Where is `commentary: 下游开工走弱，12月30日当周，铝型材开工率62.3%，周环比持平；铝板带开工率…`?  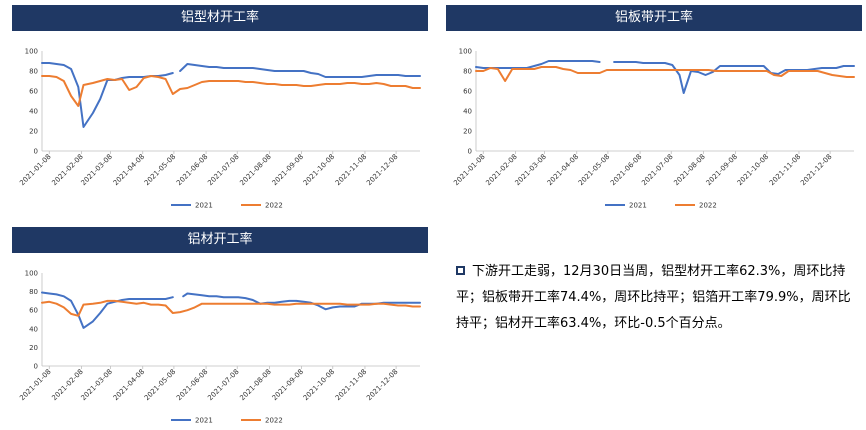 commentary: 下游开工走弱，12月30日当周，铝型材开工率62.3%，周环比持平；铝板带开工率… is located at coordinates (658, 298).